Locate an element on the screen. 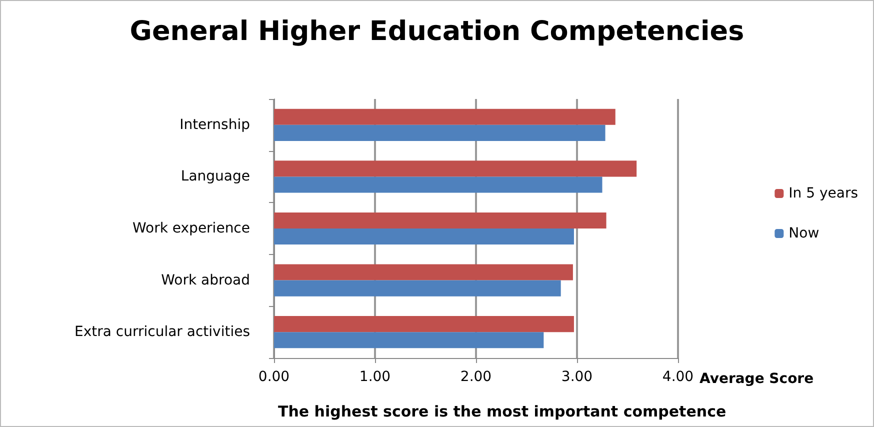  text: The highest score is the most important competence is located at coordinates (502, 411).